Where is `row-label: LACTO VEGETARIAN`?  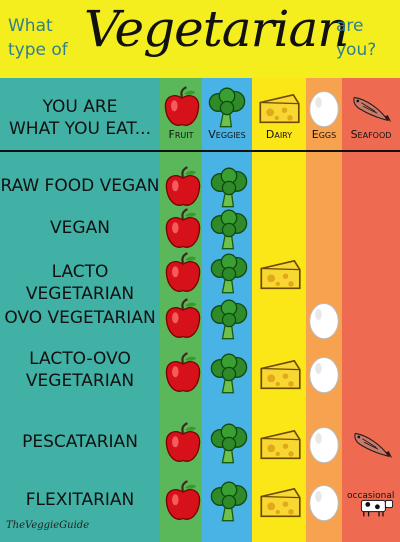
row-label: LACTO VEGETARIAN is located at coordinates (80, 283).